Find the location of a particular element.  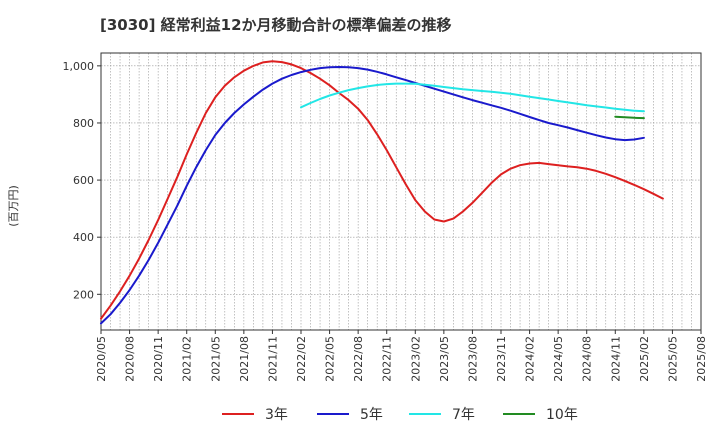

y-tick-label: 600 is located at coordinates (83, 180).